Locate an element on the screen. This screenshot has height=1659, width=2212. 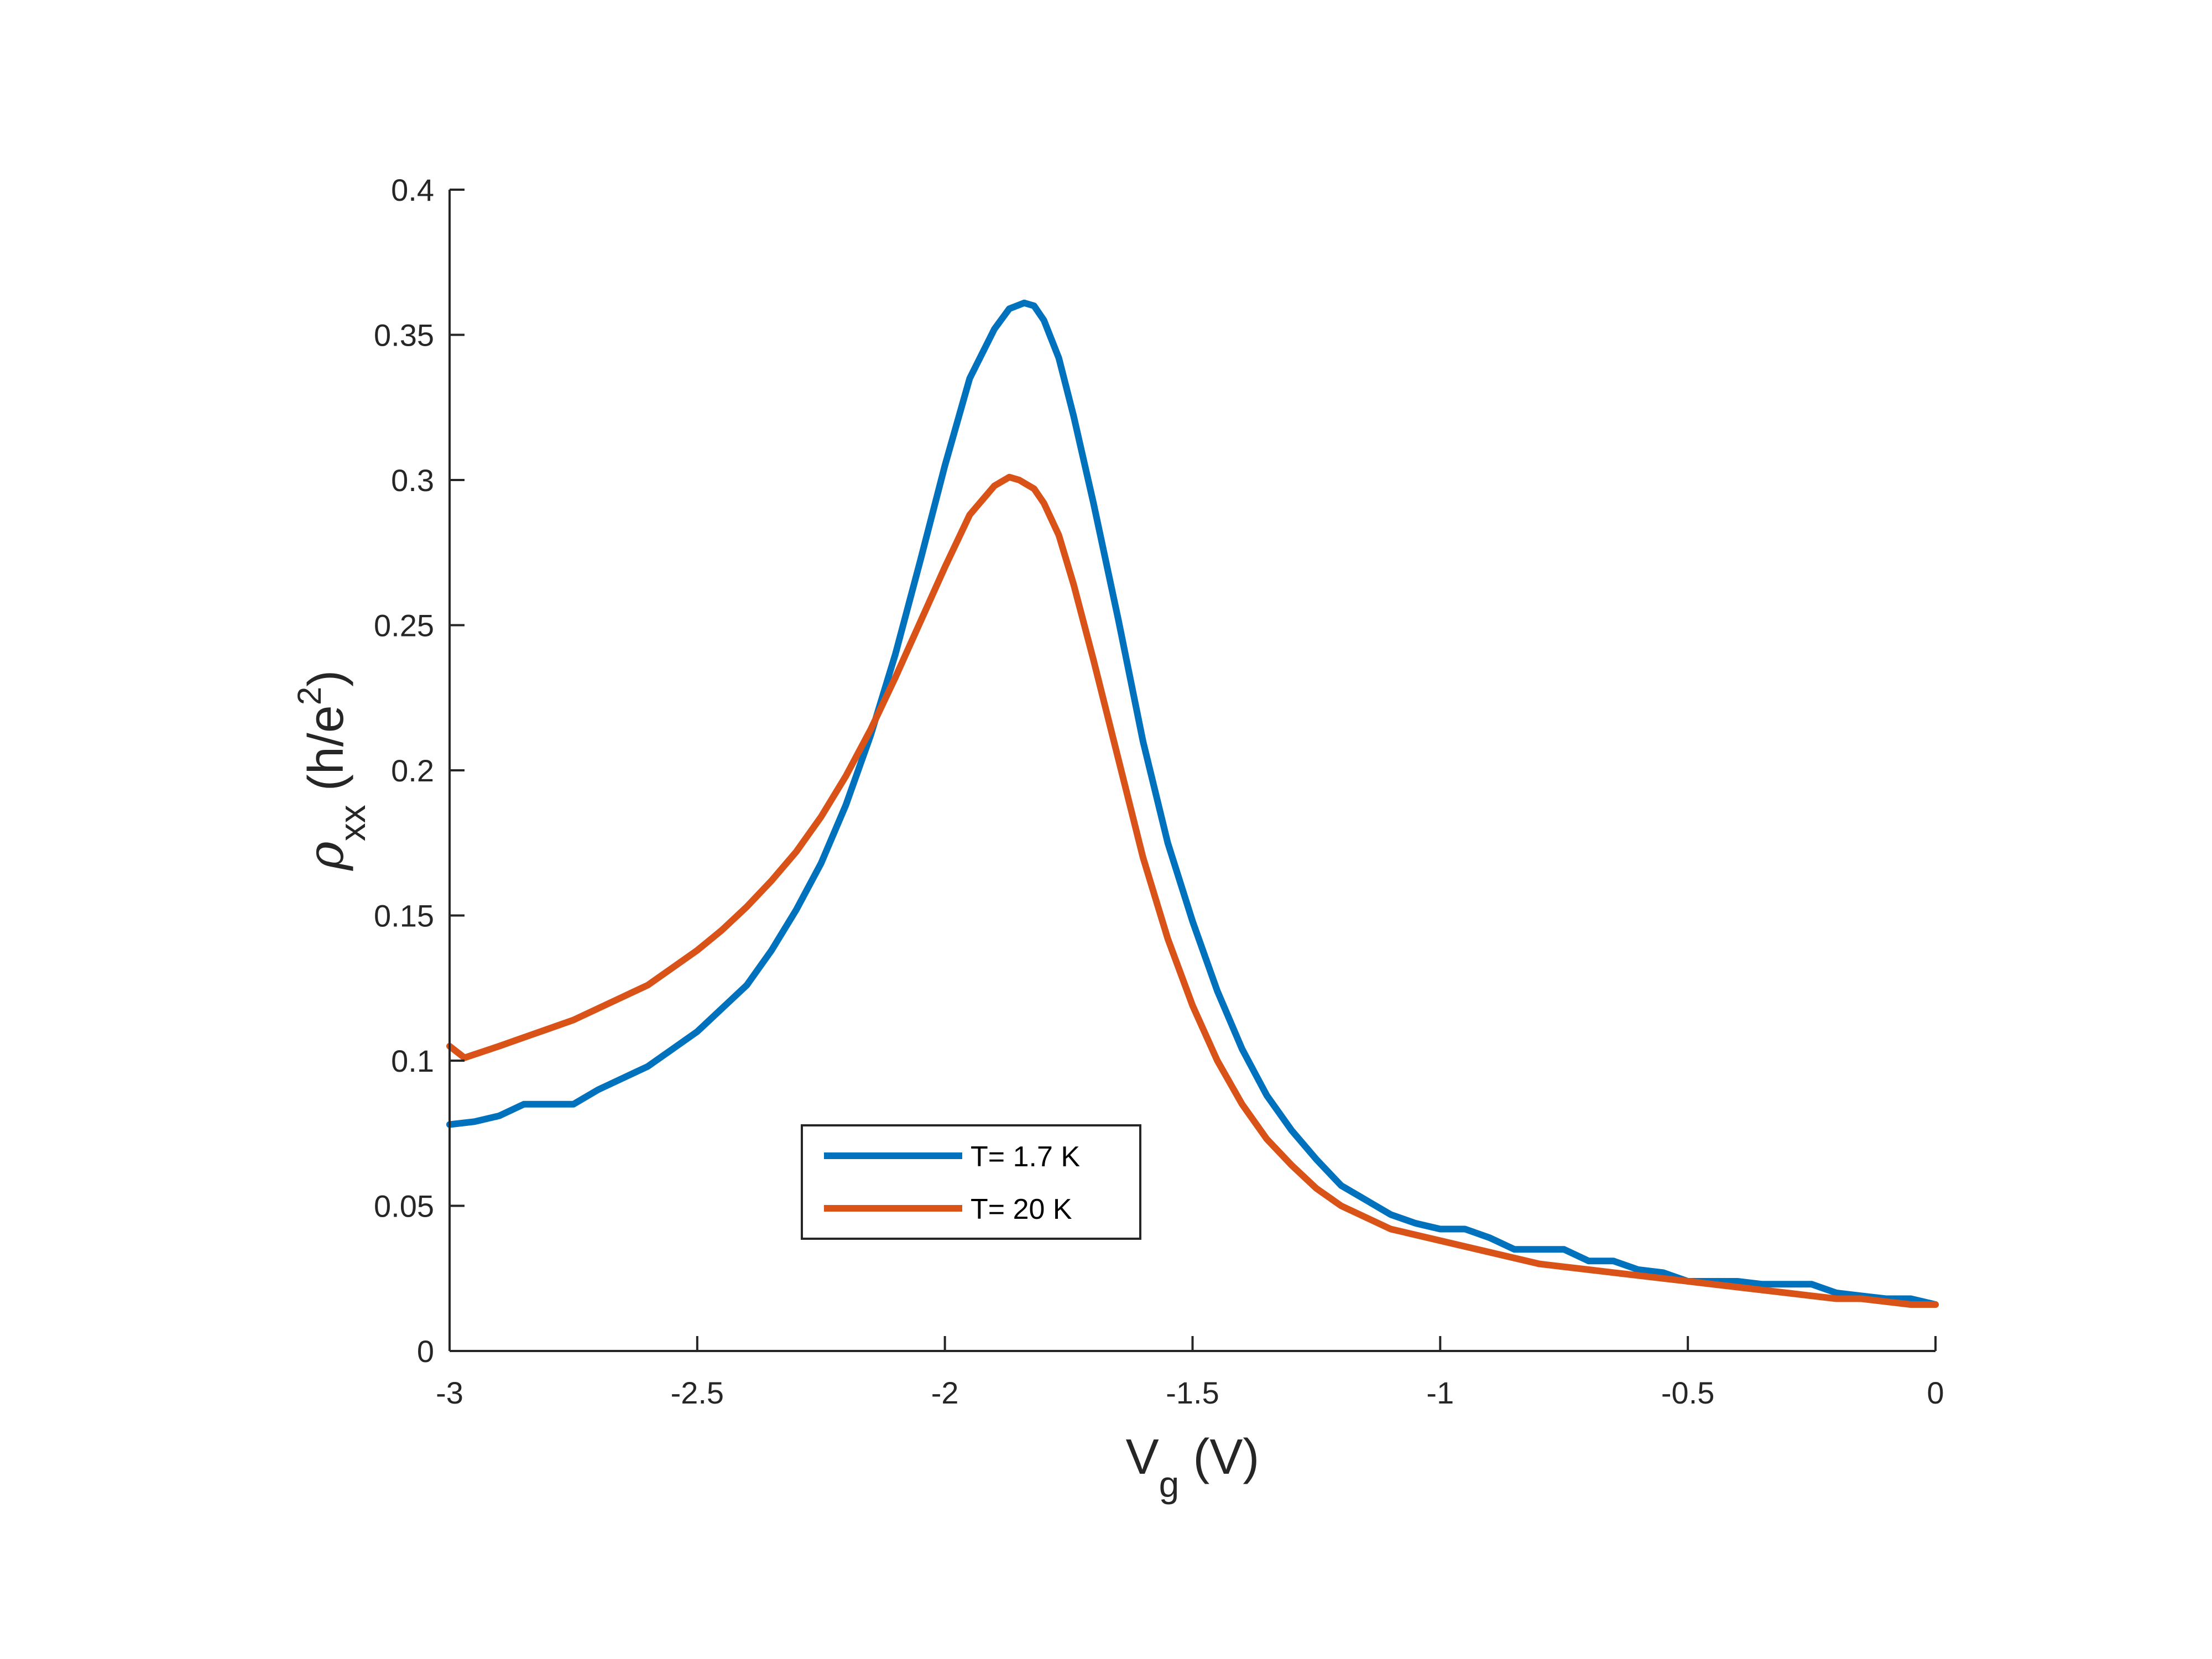
y-tick-label: 0.35 is located at coordinates (404, 335).